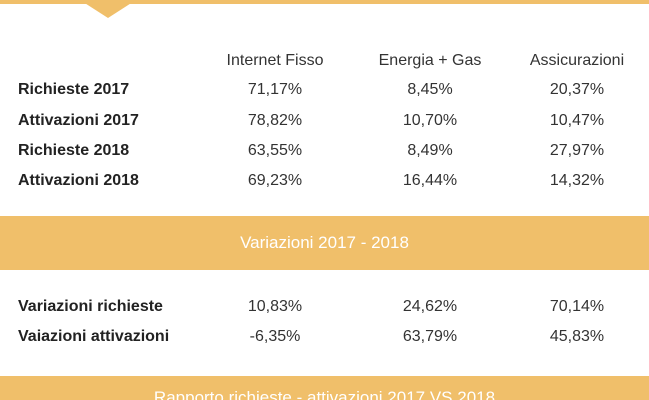  What do you see at coordinates (78, 180) in the screenshot?
I see `row-label: Attivazioni 2018` at bounding box center [78, 180].